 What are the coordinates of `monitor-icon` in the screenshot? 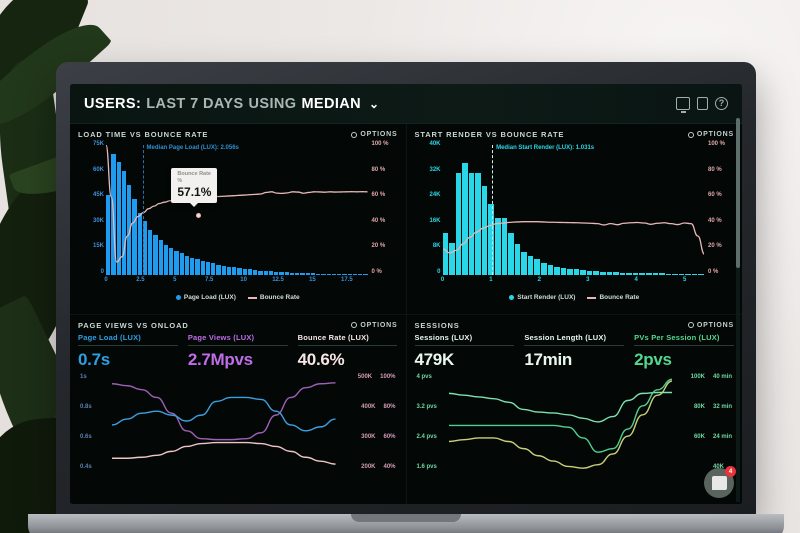 It's located at (683, 105).